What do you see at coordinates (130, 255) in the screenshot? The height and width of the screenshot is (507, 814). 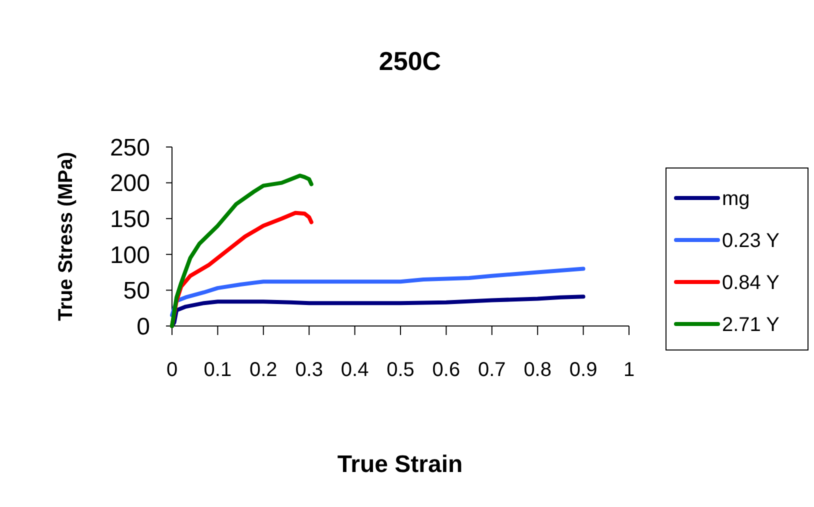 I see `y-tick-label: 100` at bounding box center [130, 255].